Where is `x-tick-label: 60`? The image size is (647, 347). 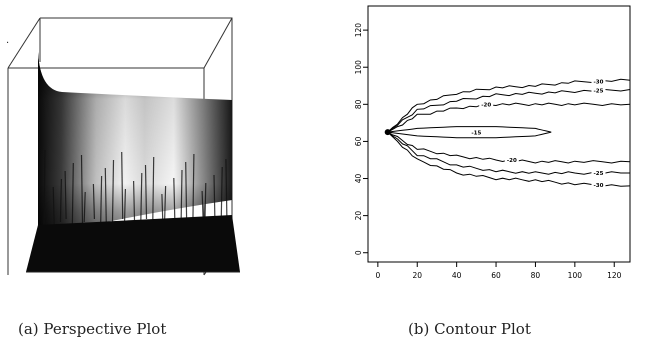 x-tick-label: 60 is located at coordinates (496, 275).